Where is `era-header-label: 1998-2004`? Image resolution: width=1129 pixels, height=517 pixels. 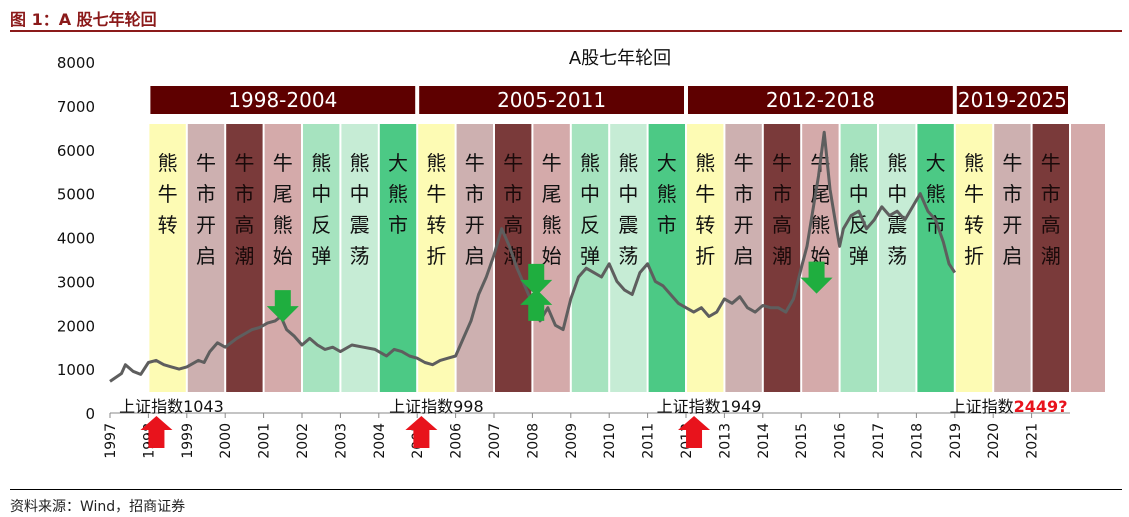
era-header-label: 1998-2004 is located at coordinates (282, 100).